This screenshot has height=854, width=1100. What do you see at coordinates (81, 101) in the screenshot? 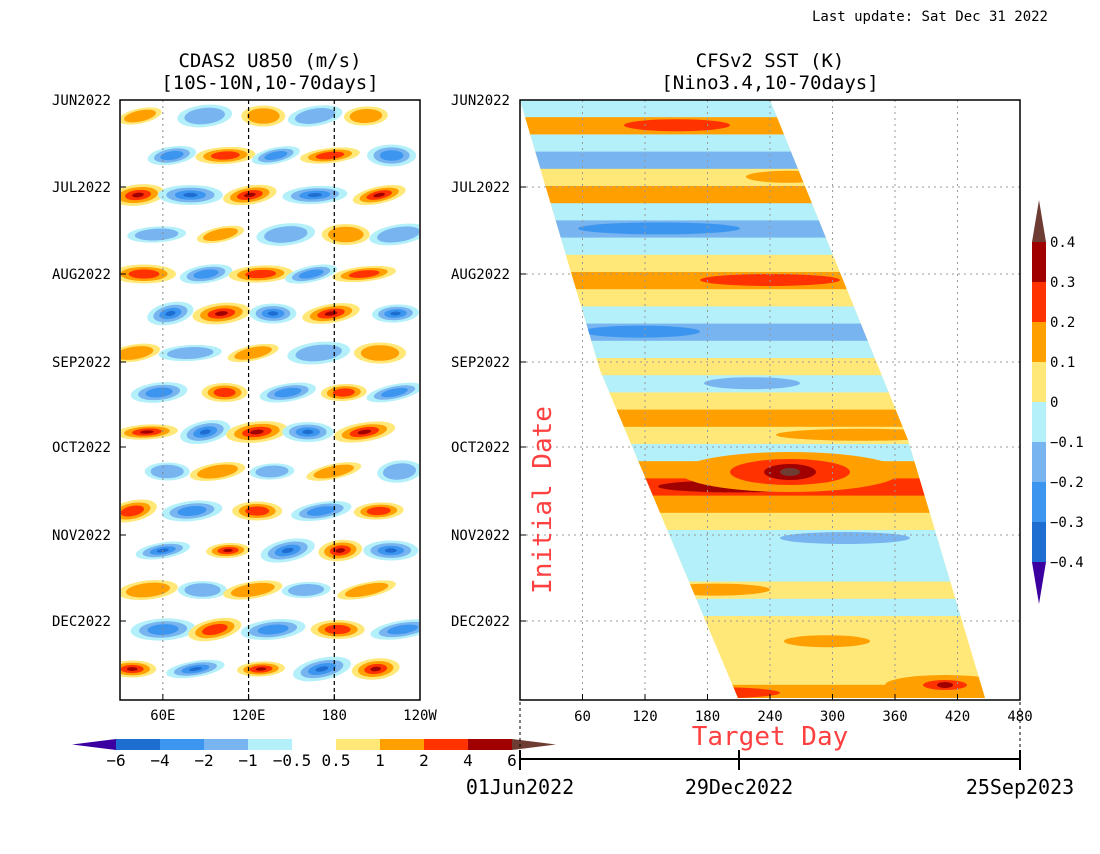
I see `left-y-tick-label: JUN2022` at bounding box center [81, 101].